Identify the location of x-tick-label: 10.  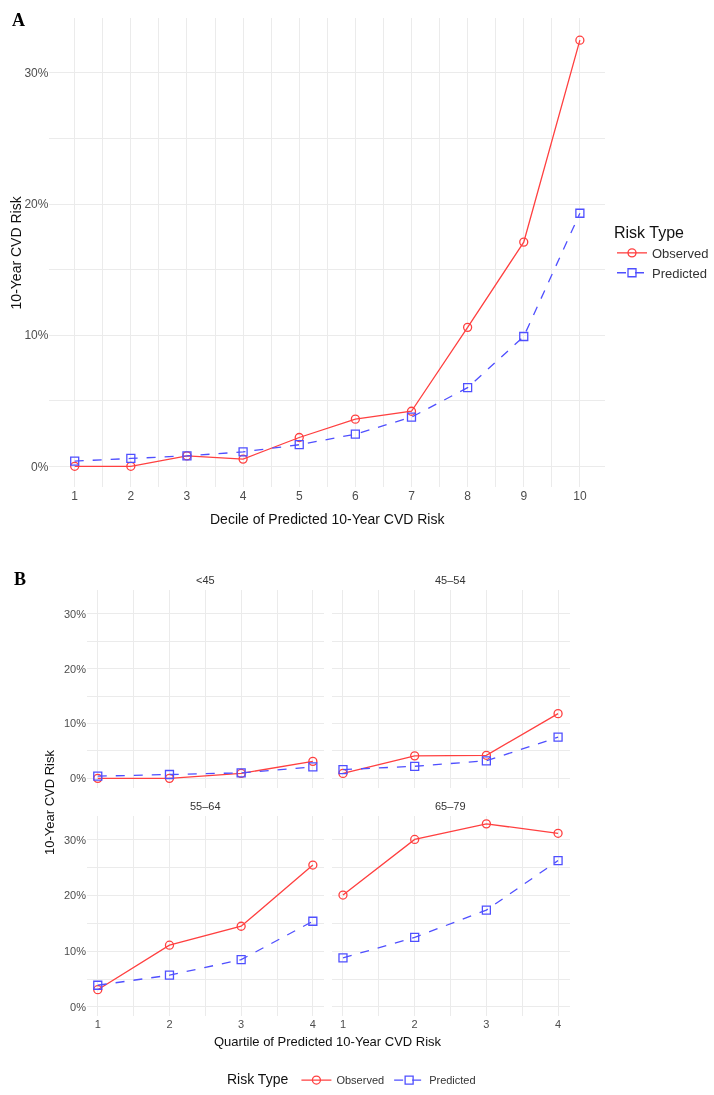
(580, 496).